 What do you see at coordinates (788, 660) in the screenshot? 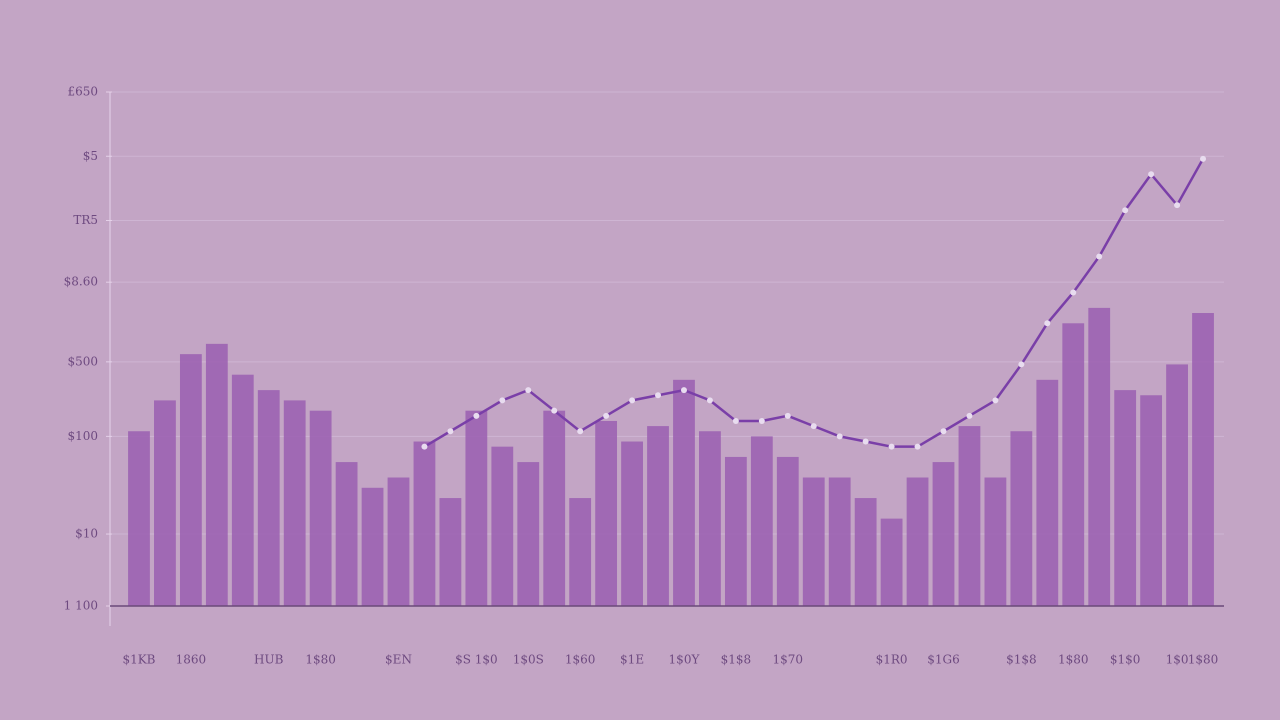
I see `x-tick-label: 1$70` at bounding box center [788, 660].